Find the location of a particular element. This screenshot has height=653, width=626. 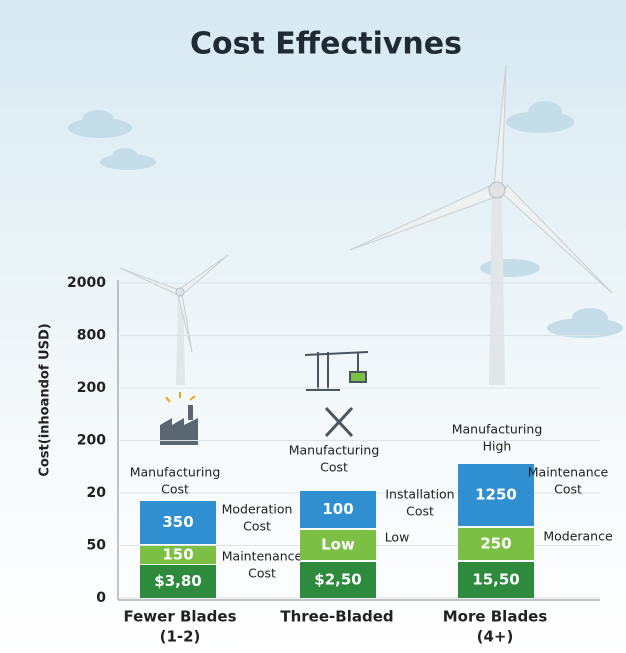

segment-label: $3,80 is located at coordinates (177, 581).